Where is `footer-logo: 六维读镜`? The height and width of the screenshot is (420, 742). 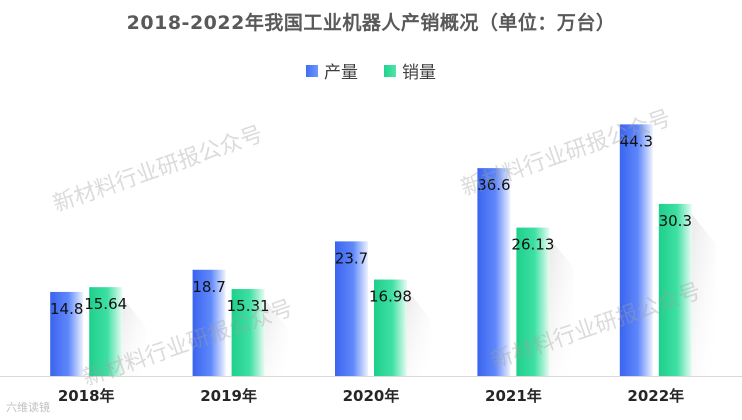
footer-logo: 六维读镜 is located at coordinates (28, 407).